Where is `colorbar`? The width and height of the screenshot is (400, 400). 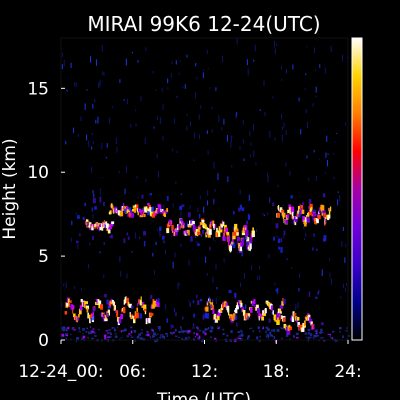 colorbar is located at coordinates (357, 189).